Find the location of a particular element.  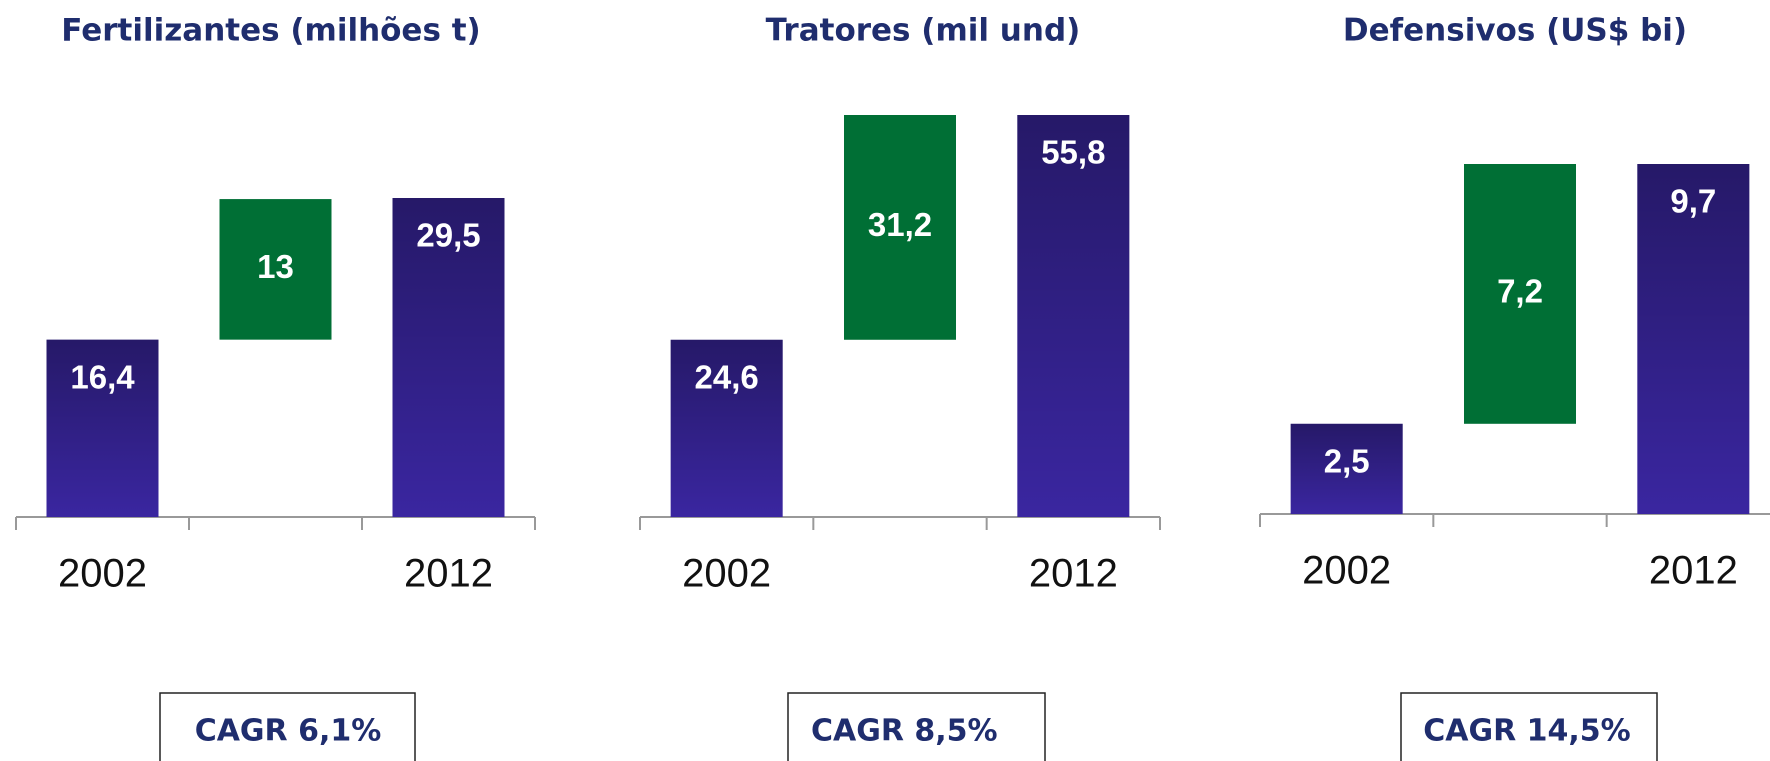

value-label: 55,8 is located at coordinates (1073, 152).